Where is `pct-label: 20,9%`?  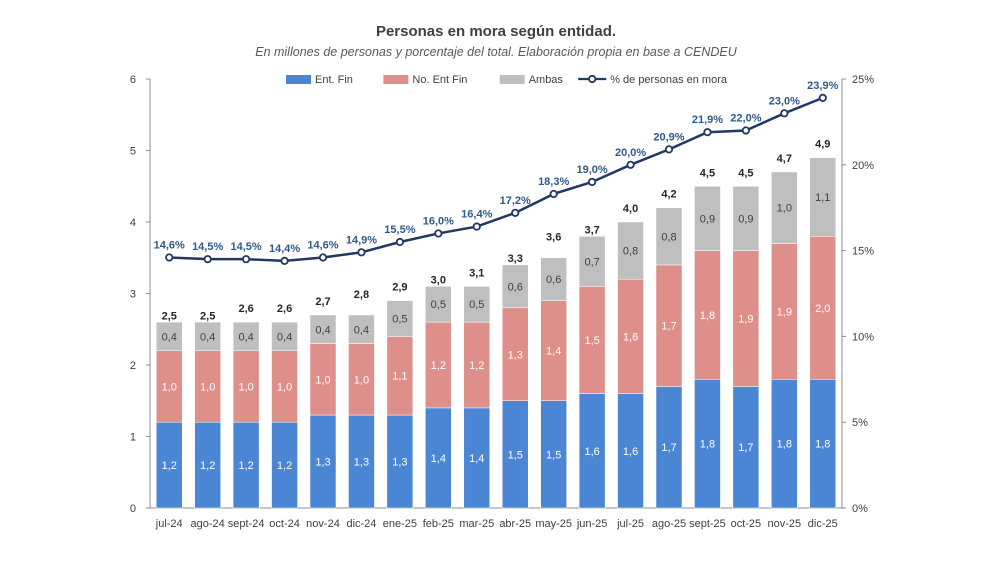
pct-label: 20,9% is located at coordinates (668, 137).